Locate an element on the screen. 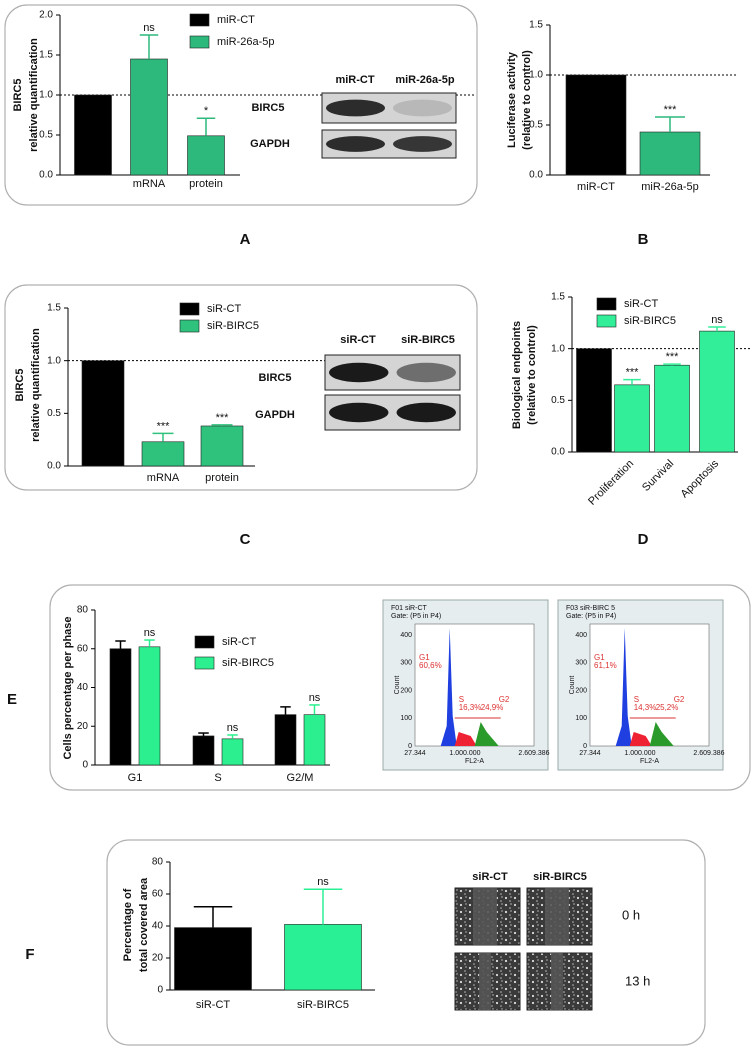 The image size is (755, 1050). flow-gate-label: 61,1% is located at coordinates (605, 665).